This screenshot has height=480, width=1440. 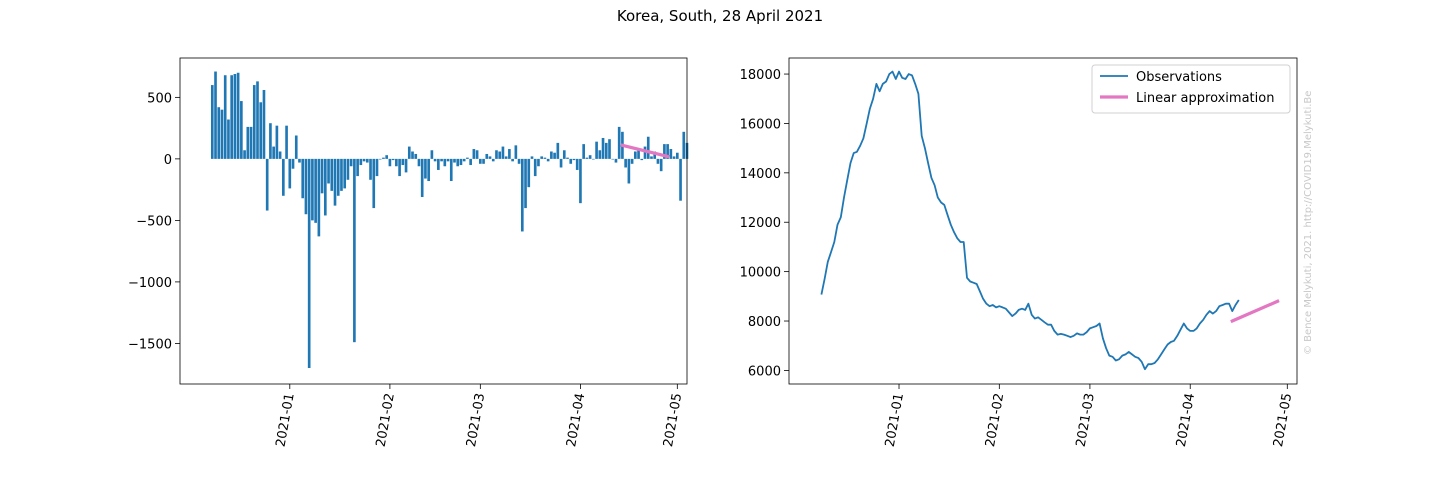 I want to click on right-y-tick-label: 12000, so click(x=760, y=223).